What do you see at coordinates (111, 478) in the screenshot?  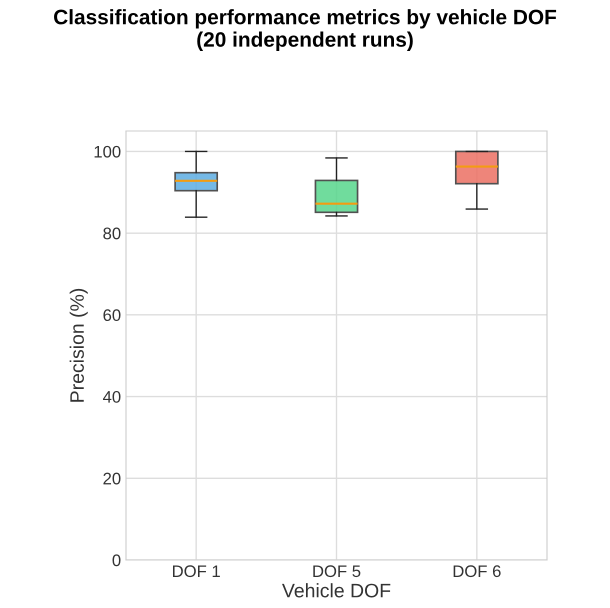 I see `y-tick-label: 20` at bounding box center [111, 478].